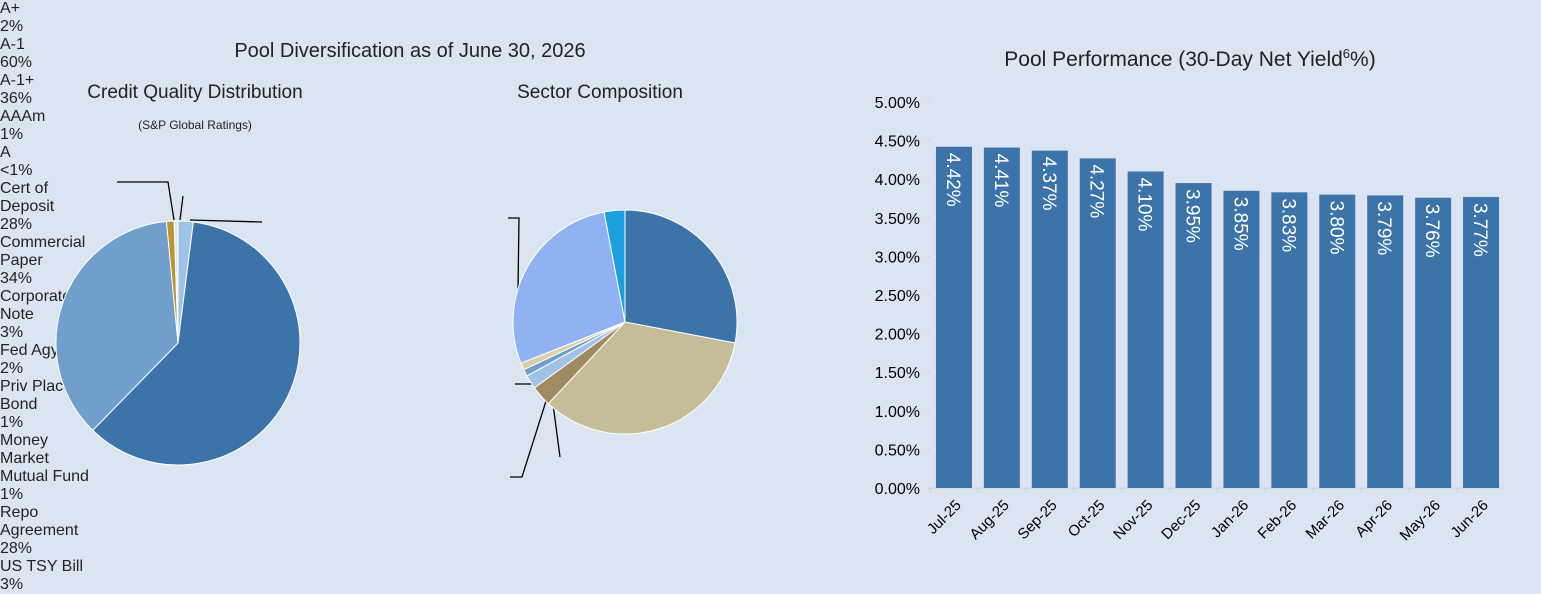 The width and height of the screenshot is (1541, 594). I want to click on bar-value-label: 3.77%, so click(1479, 230).